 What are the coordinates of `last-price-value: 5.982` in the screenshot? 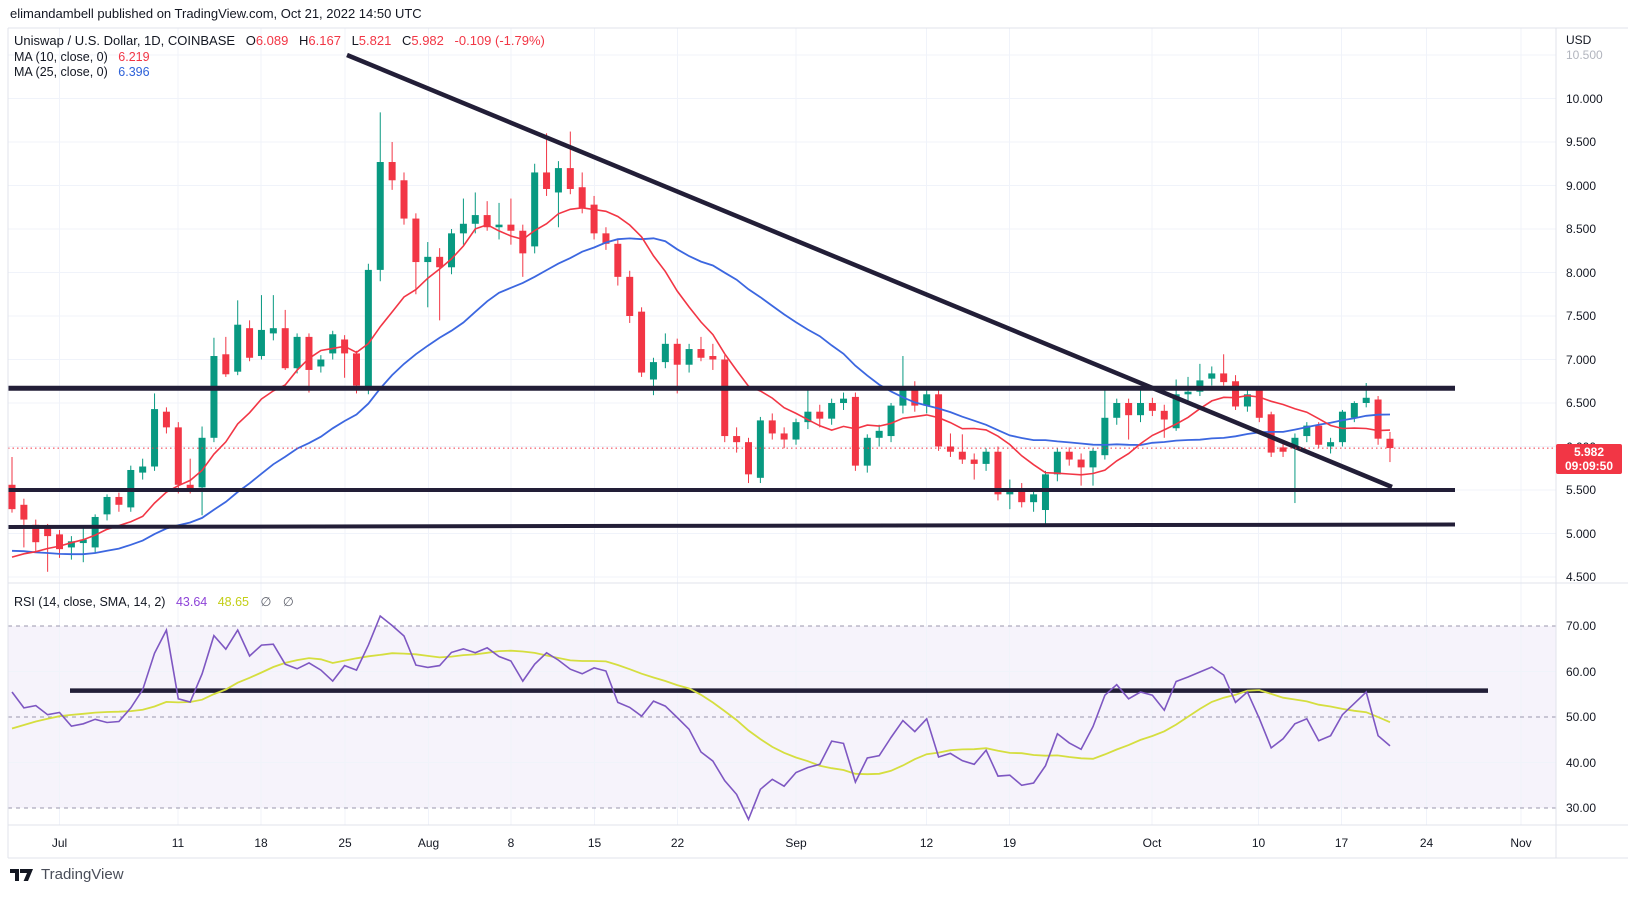 It's located at (1589, 452).